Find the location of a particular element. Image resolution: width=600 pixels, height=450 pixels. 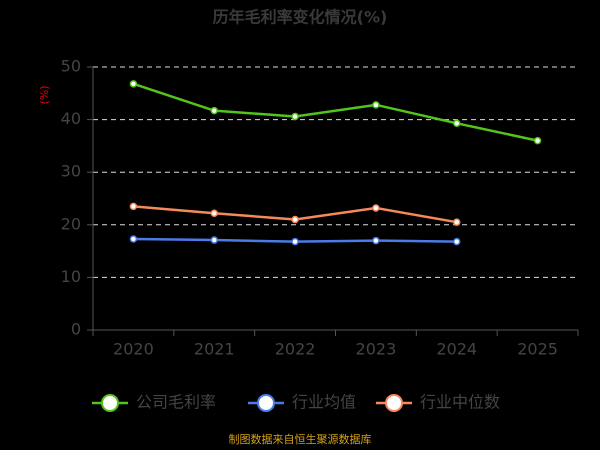

x-tick-label: 2021 is located at coordinates (214, 349).